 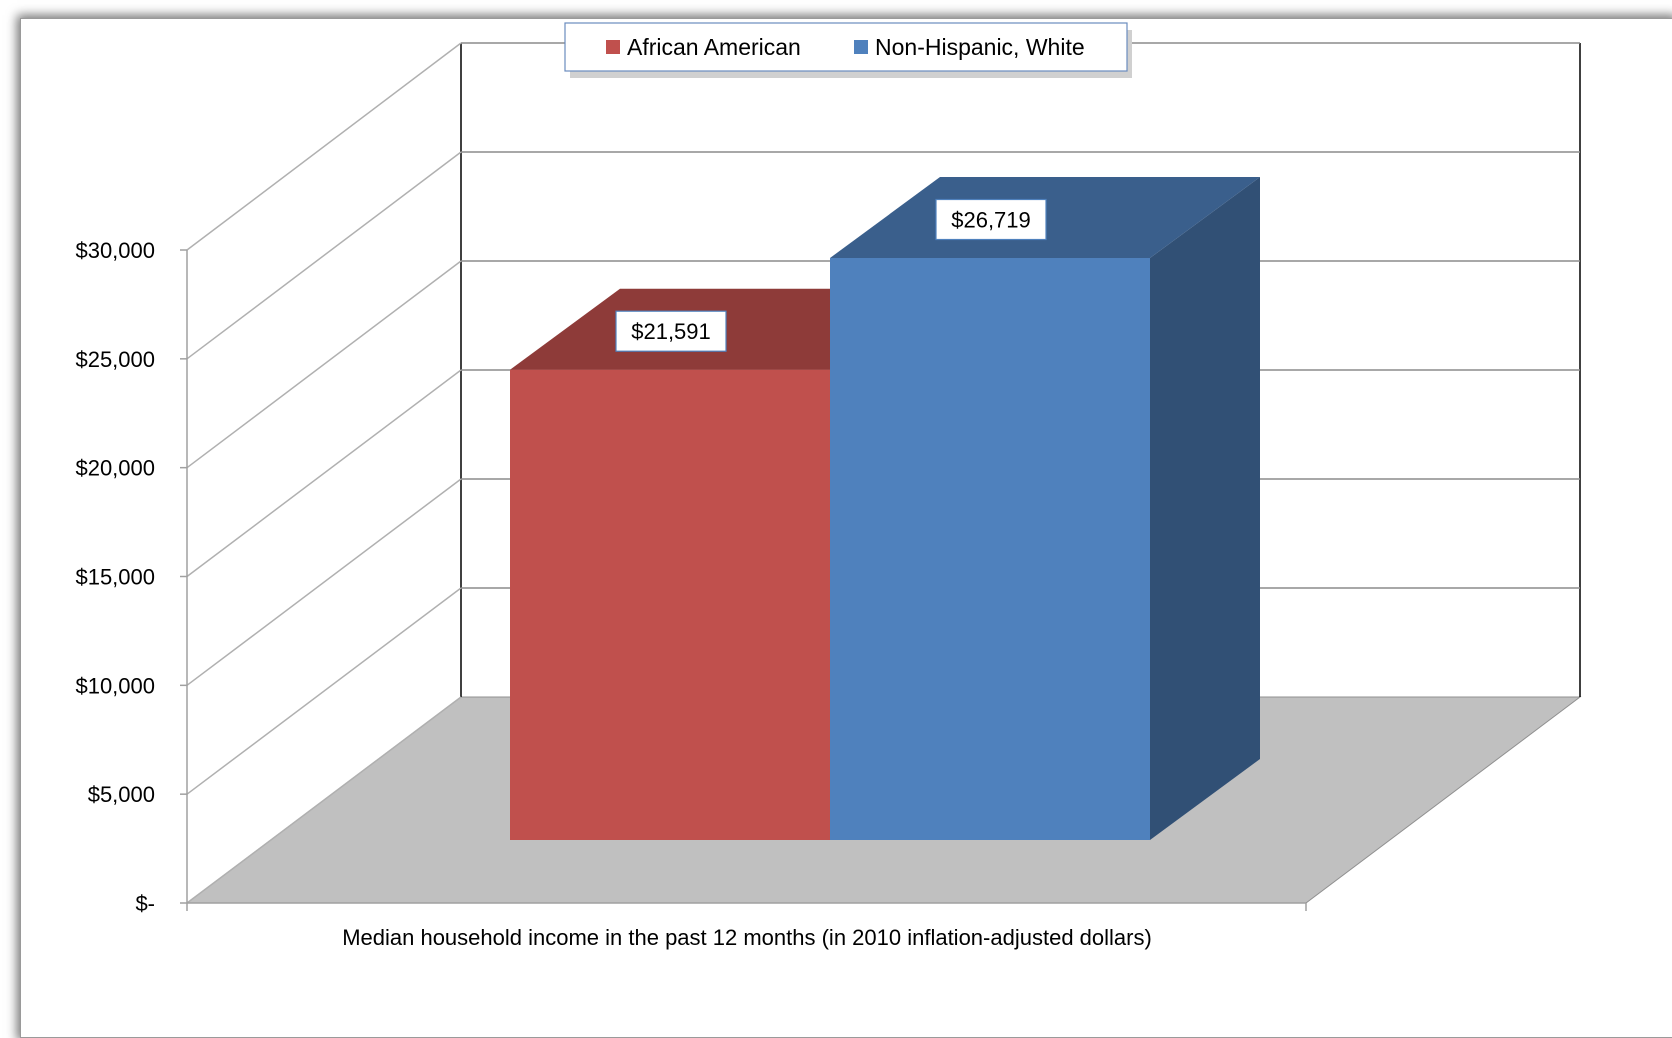 I want to click on bar-side-face, so click(x=1205, y=508).